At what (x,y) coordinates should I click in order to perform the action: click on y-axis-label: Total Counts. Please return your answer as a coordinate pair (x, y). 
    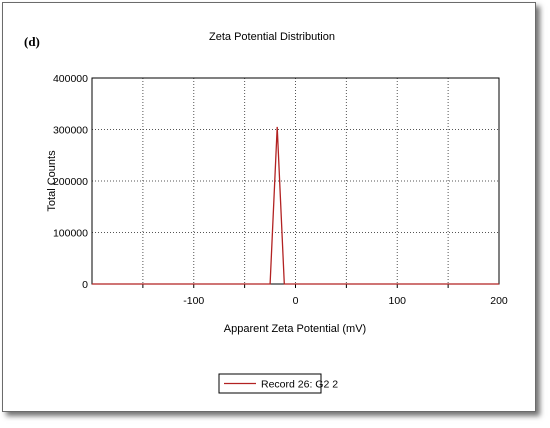
    Looking at the image, I should click on (52, 181).